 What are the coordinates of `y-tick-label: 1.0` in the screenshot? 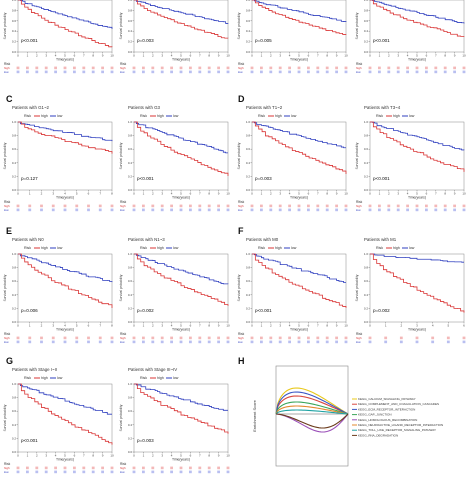 It's located at (248, 122).